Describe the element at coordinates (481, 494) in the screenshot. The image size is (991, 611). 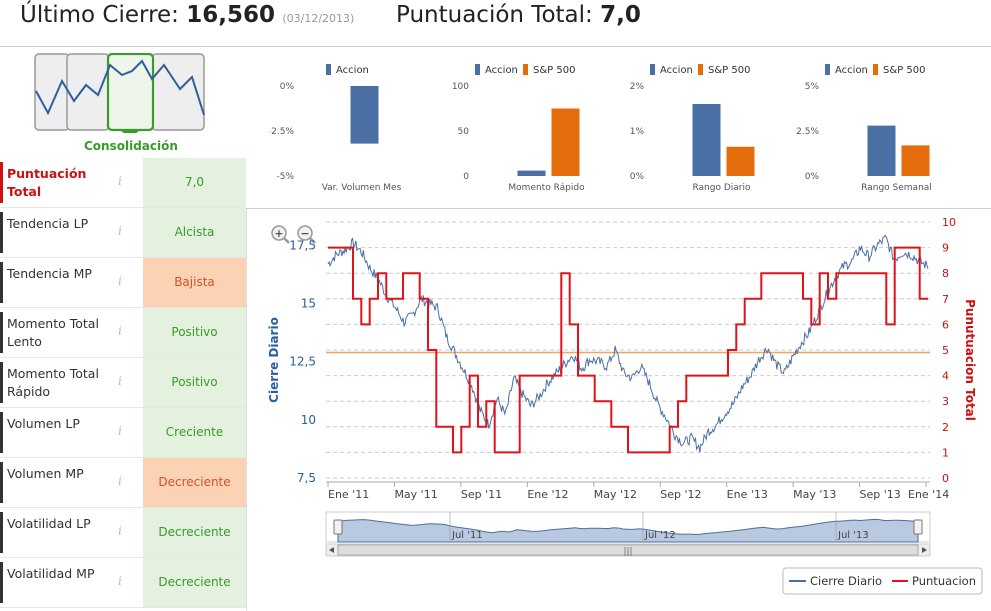
I see `x-tick-label: Sep '11` at that location.